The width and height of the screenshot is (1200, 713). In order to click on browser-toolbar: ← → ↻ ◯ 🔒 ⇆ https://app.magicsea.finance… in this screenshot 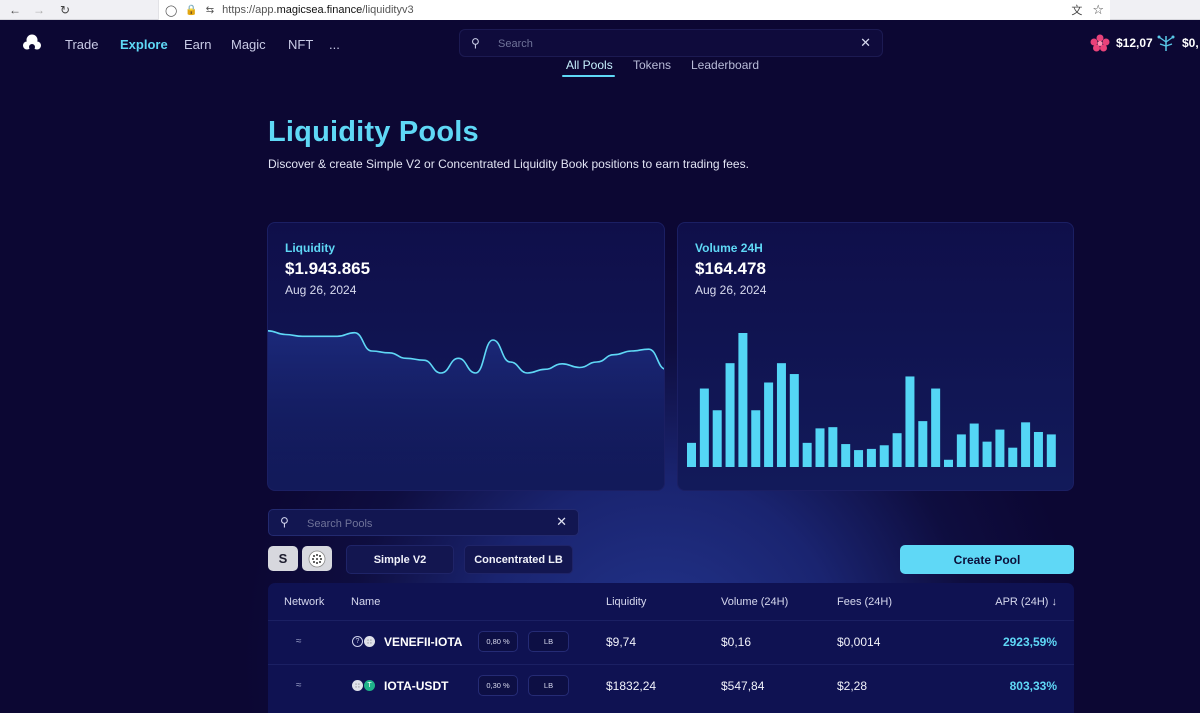, I will do `click(600, 10)`.